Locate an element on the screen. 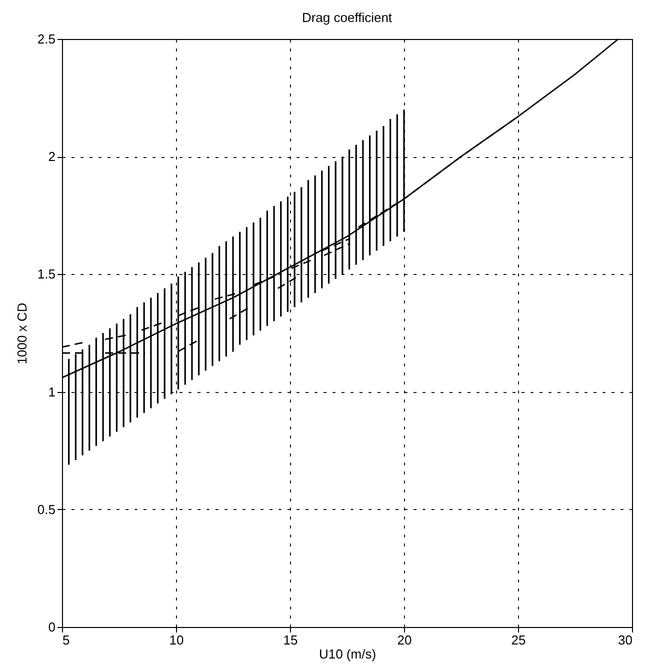  y-tick-label: 2 is located at coordinates (52, 156).